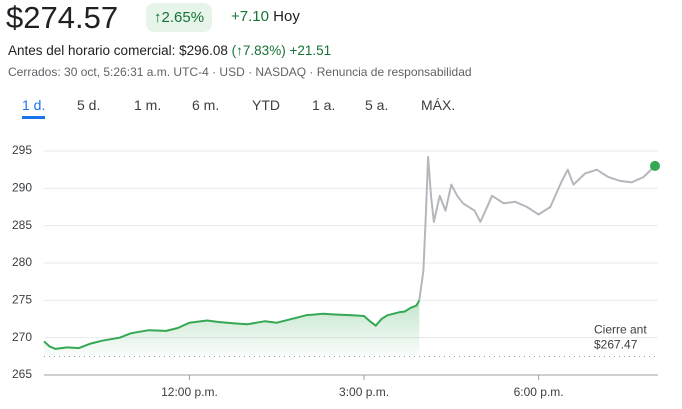 The height and width of the screenshot is (409, 682). I want to click on premarket-change-pct: (↑7.83%), so click(258, 50).